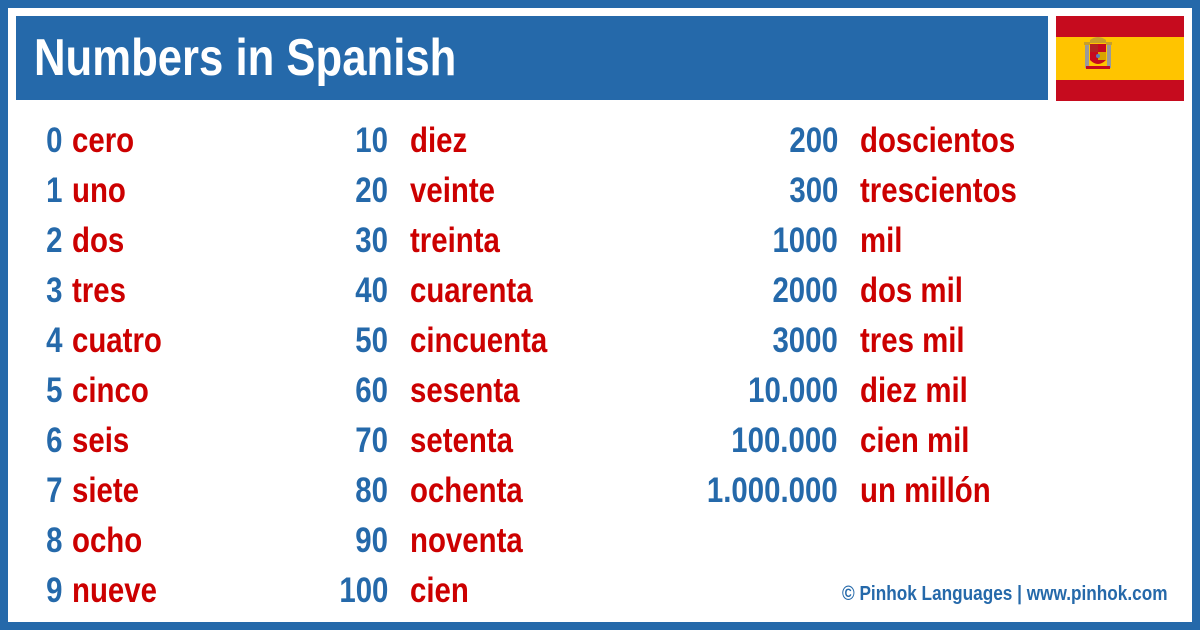 This screenshot has height=630, width=1200. I want to click on spanish-word: setenta, so click(461, 440).